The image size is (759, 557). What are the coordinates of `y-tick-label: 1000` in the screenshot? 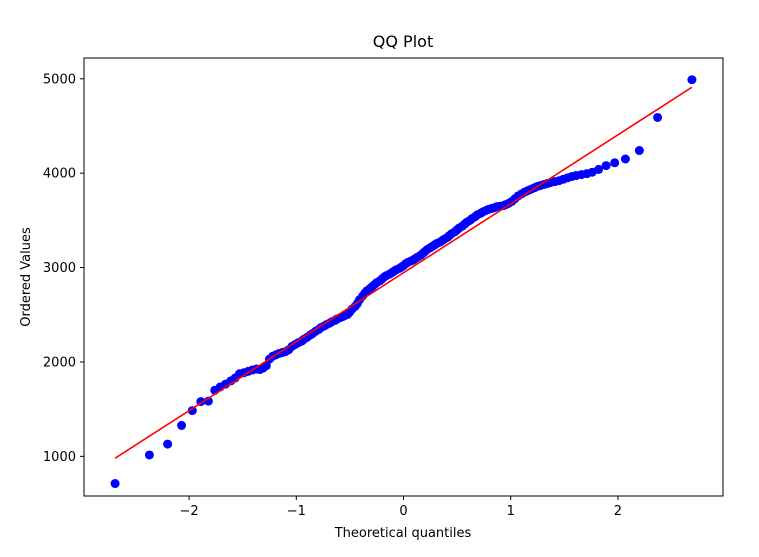 It's located at (59, 457).